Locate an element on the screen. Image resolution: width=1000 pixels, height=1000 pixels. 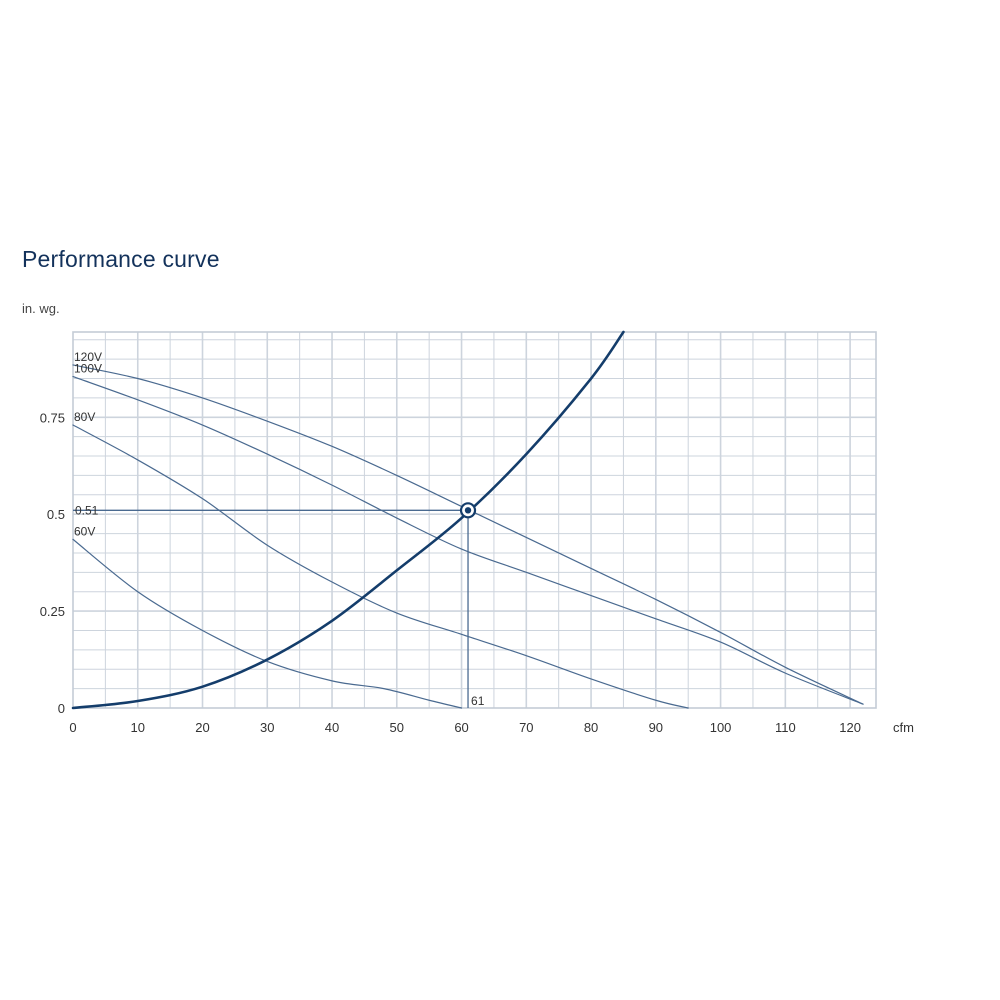
operating-point-x-label: 61 is located at coordinates (478, 701).